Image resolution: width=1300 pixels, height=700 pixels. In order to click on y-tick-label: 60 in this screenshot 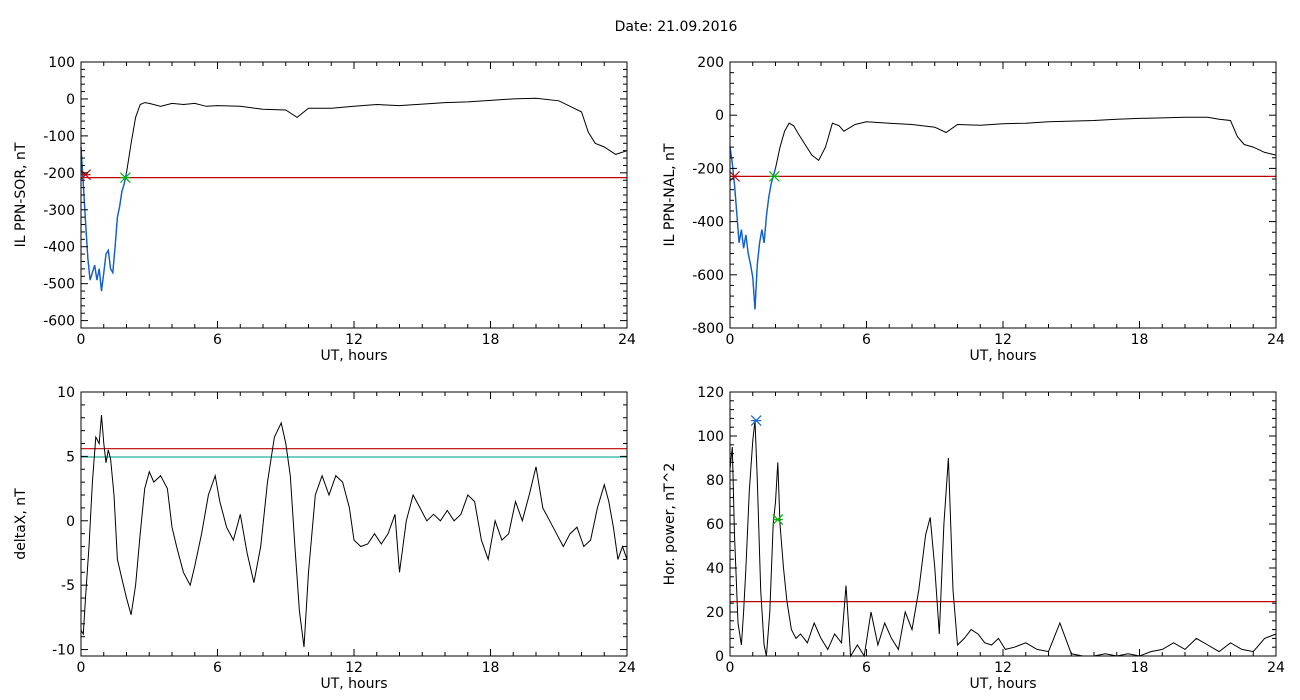, I will do `click(715, 525)`.